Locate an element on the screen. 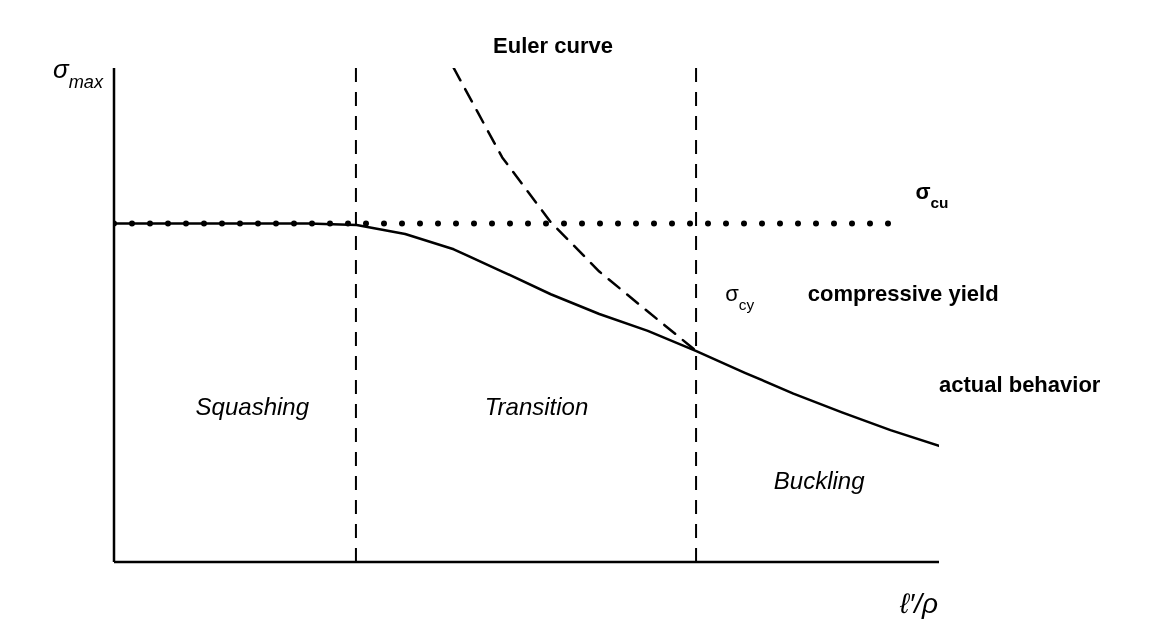 The width and height of the screenshot is (1151, 637). y-axis-title: σ$_{max}$ is located at coordinates (78, 73).